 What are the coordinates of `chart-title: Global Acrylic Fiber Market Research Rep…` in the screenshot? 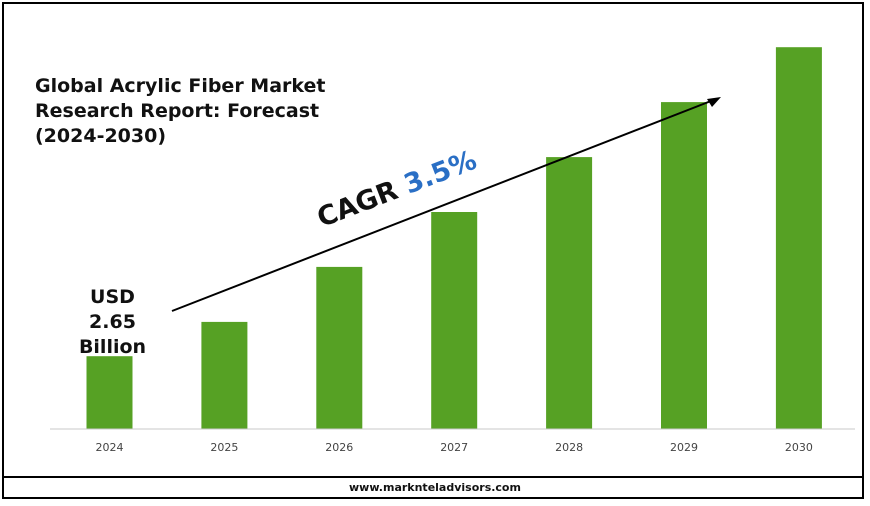 It's located at (200, 111).